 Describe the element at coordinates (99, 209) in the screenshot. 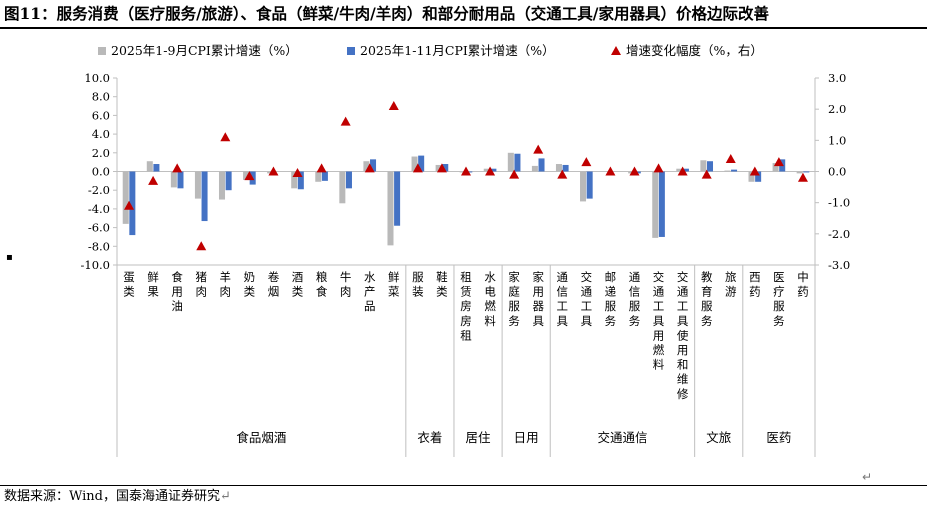

I see `left-tick-label: -4.0` at that location.